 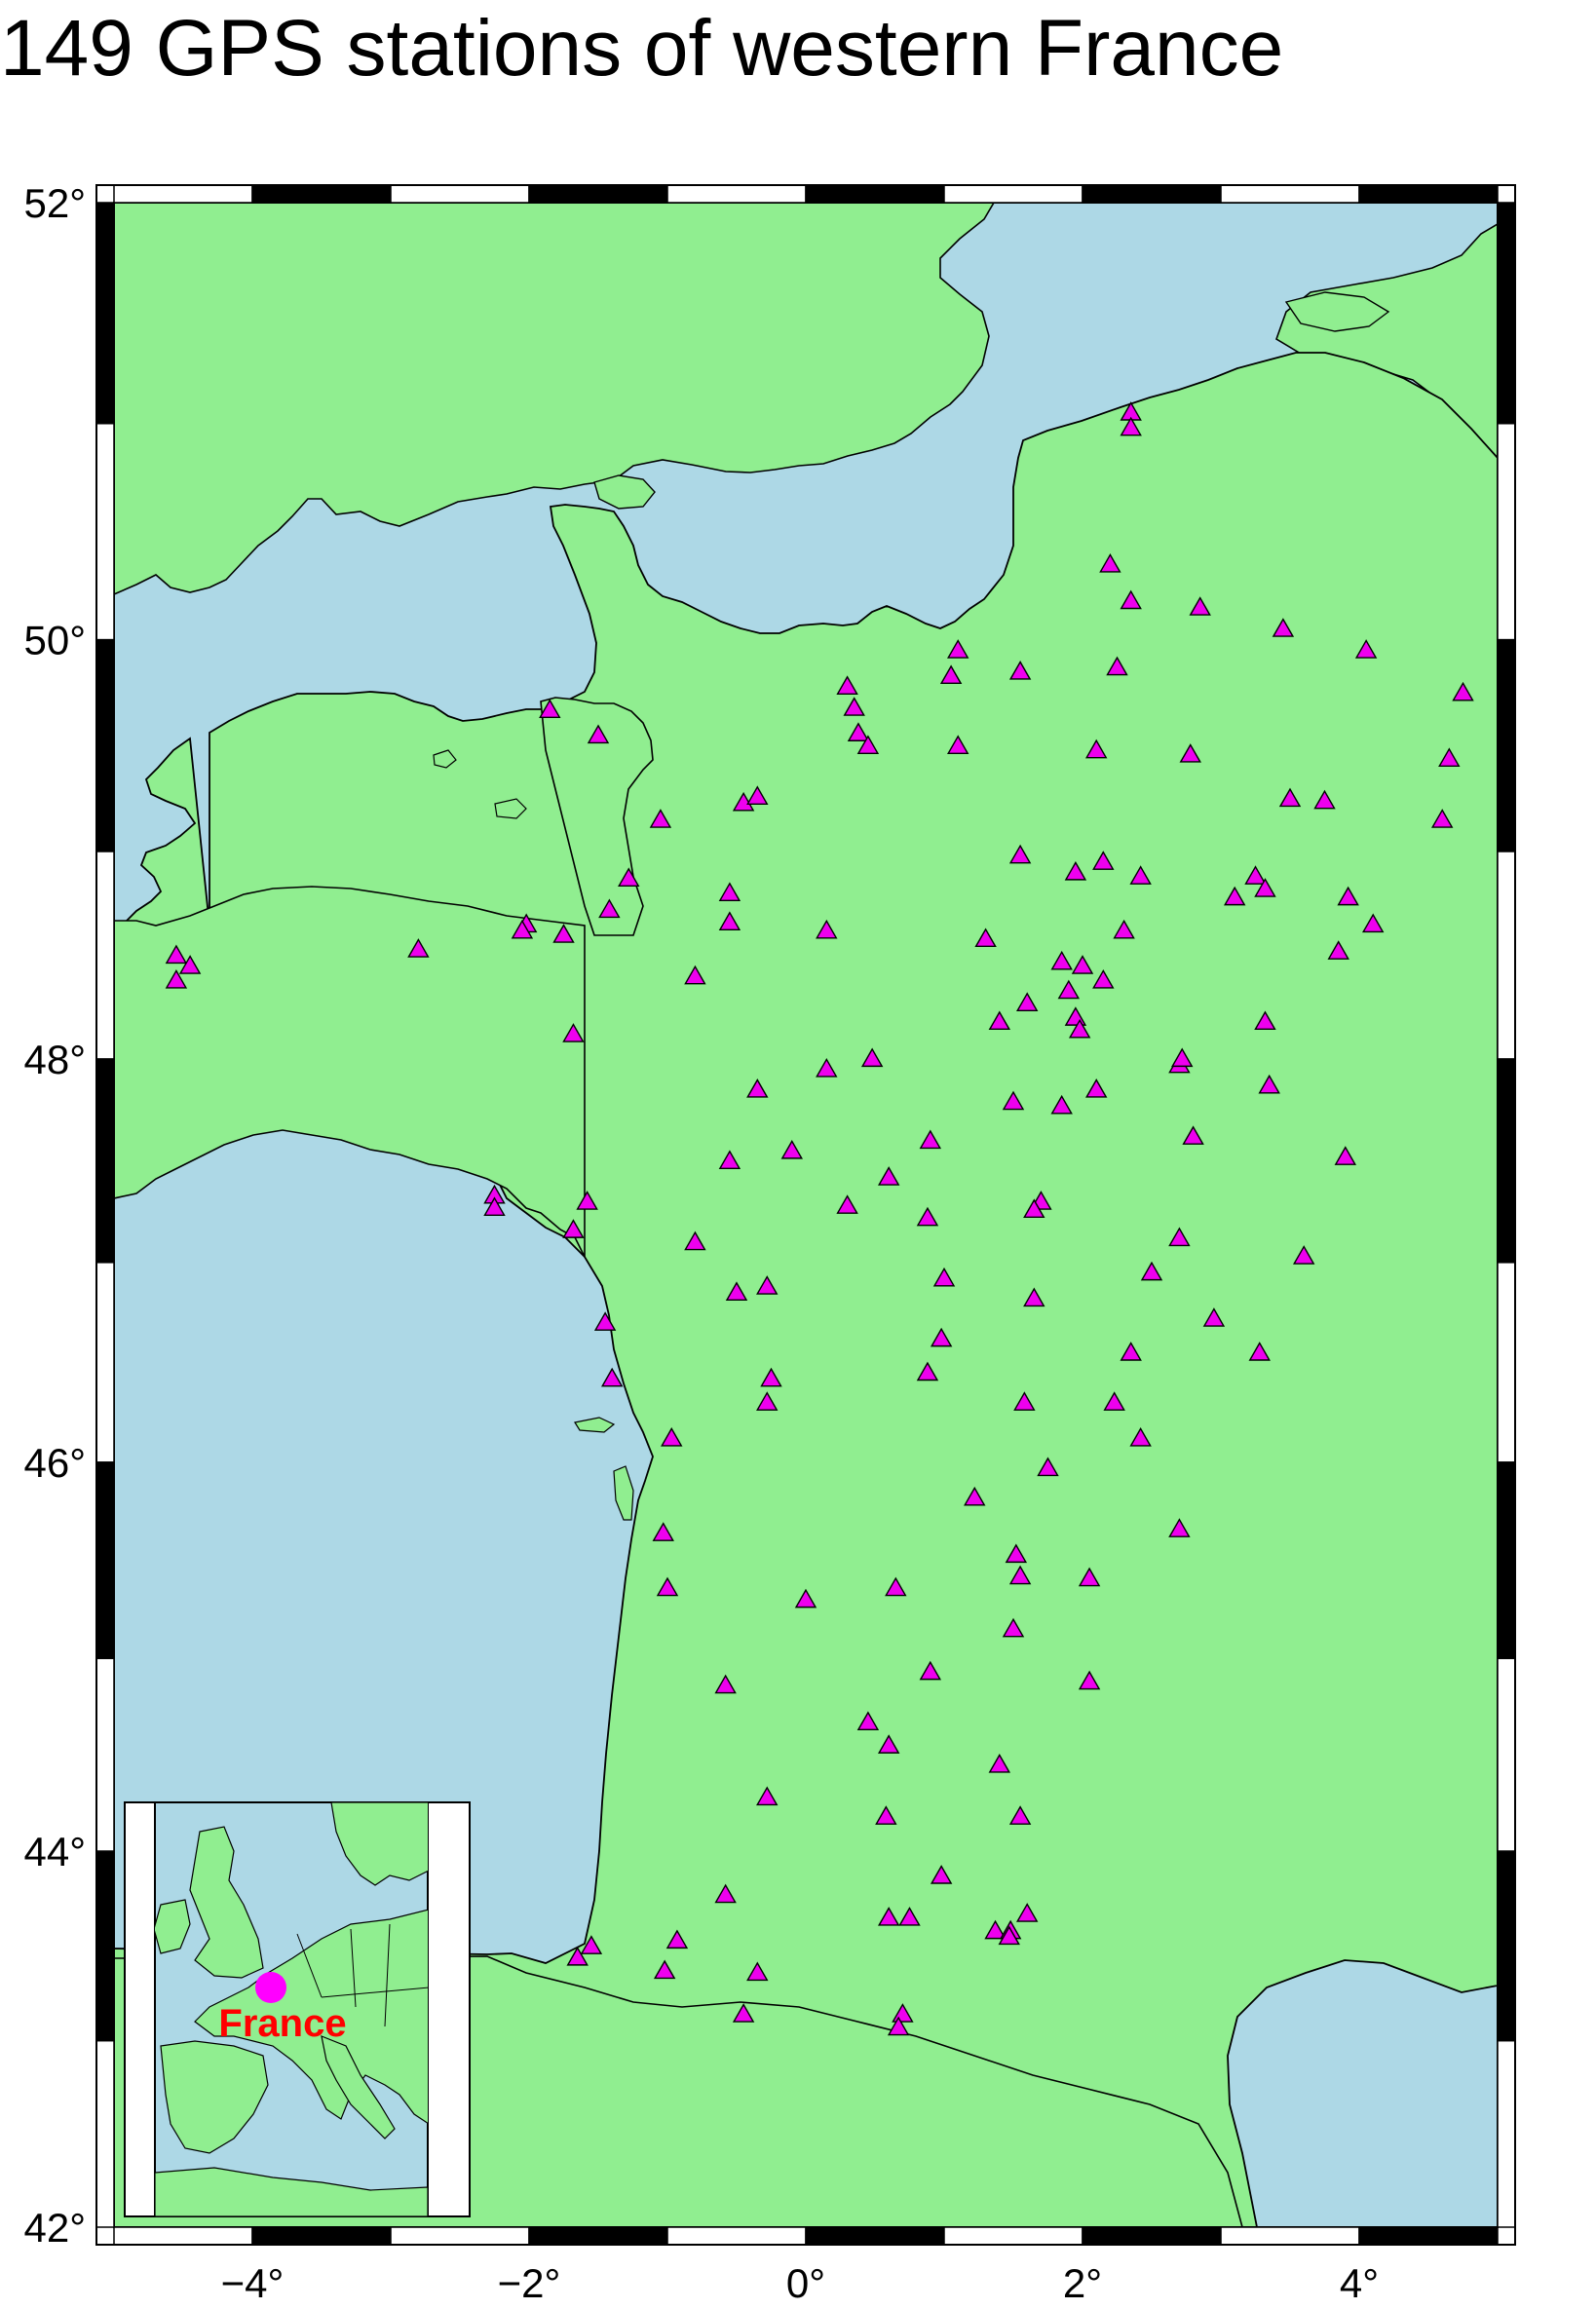 I want to click on inset-italy, so click(x=359, y=2087).